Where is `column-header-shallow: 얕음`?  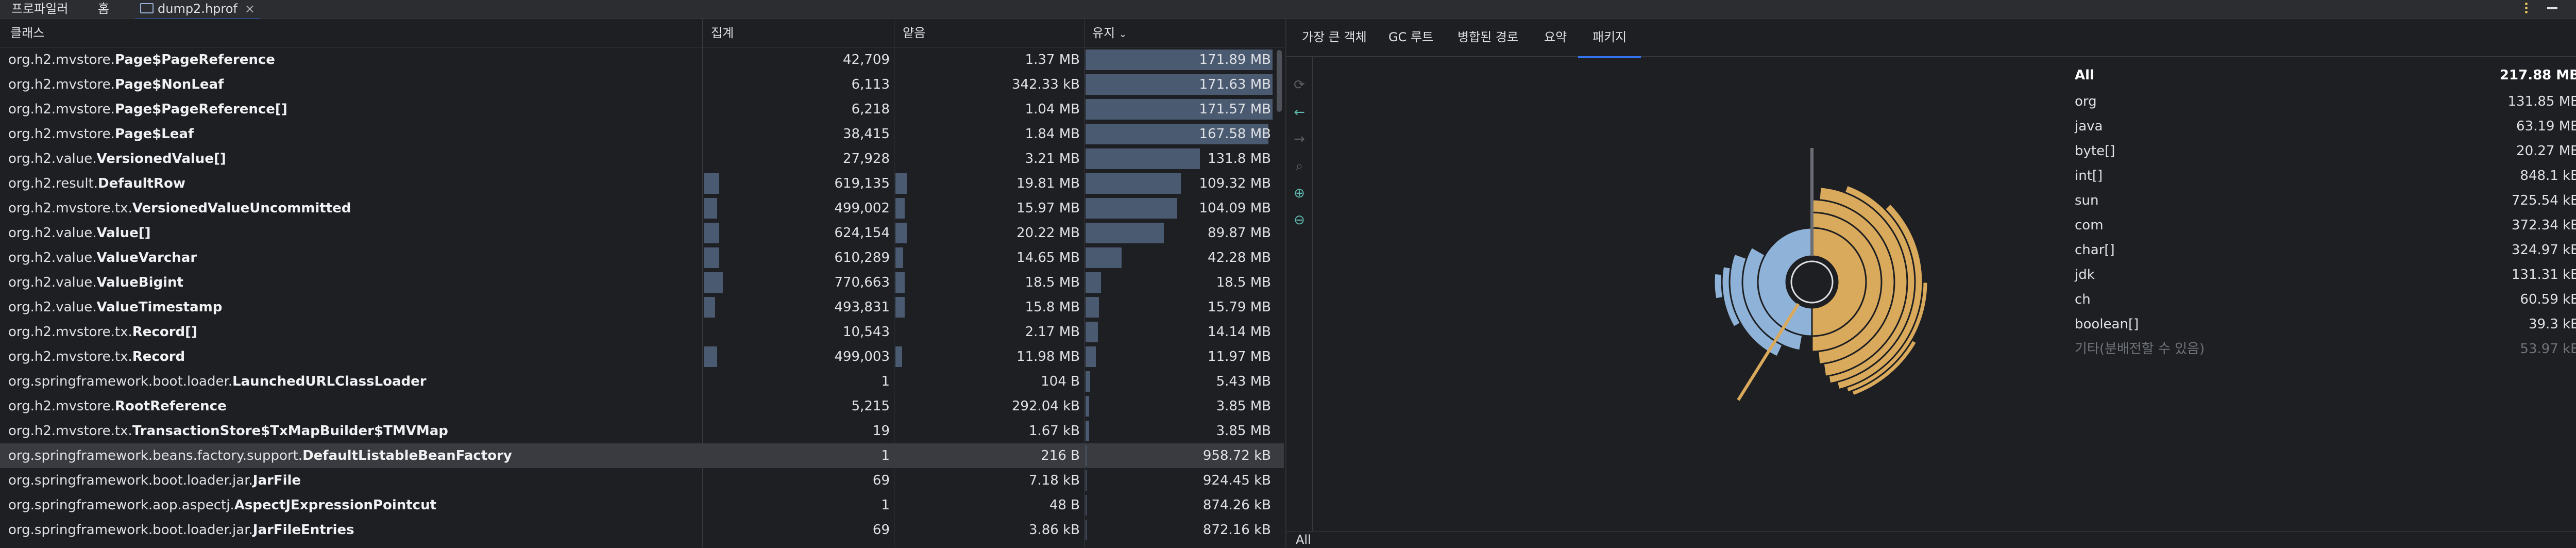
column-header-shallow: 얕음 is located at coordinates (914, 33).